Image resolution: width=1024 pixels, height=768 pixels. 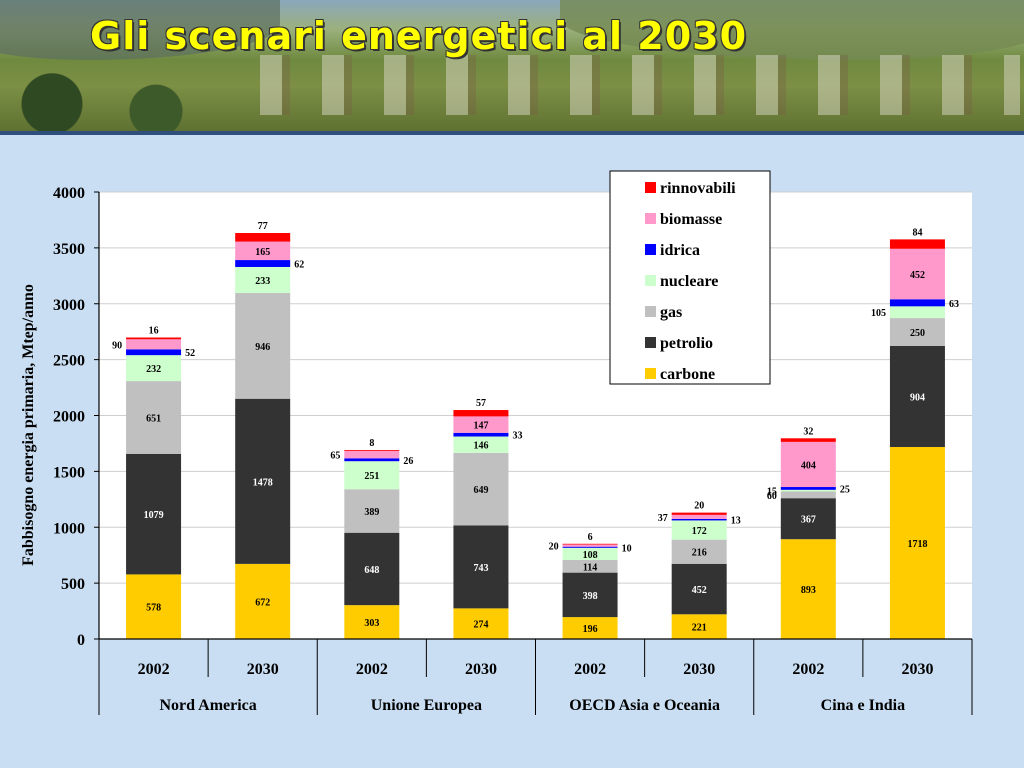 I want to click on data-label: 62, so click(x=299, y=265).